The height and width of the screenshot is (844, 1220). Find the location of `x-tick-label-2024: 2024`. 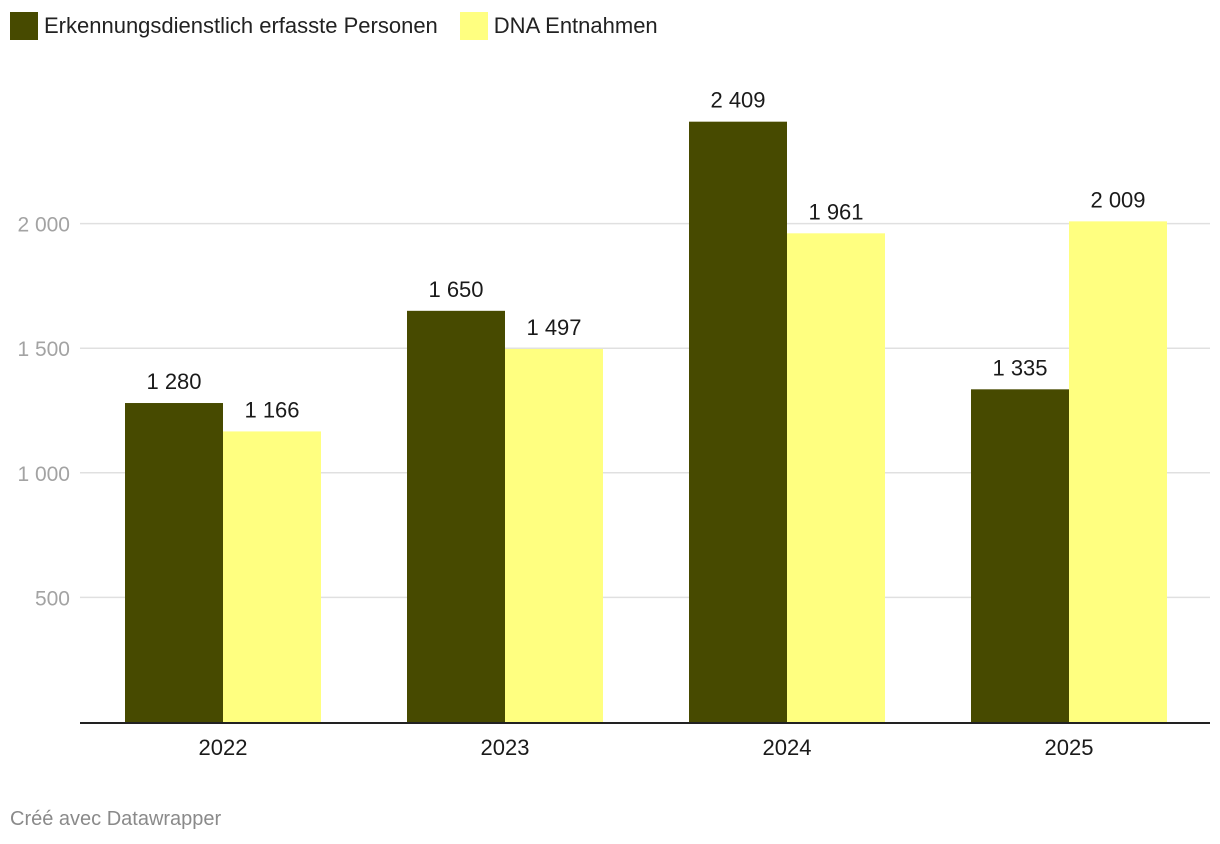

x-tick-label-2024: 2024 is located at coordinates (787, 747).